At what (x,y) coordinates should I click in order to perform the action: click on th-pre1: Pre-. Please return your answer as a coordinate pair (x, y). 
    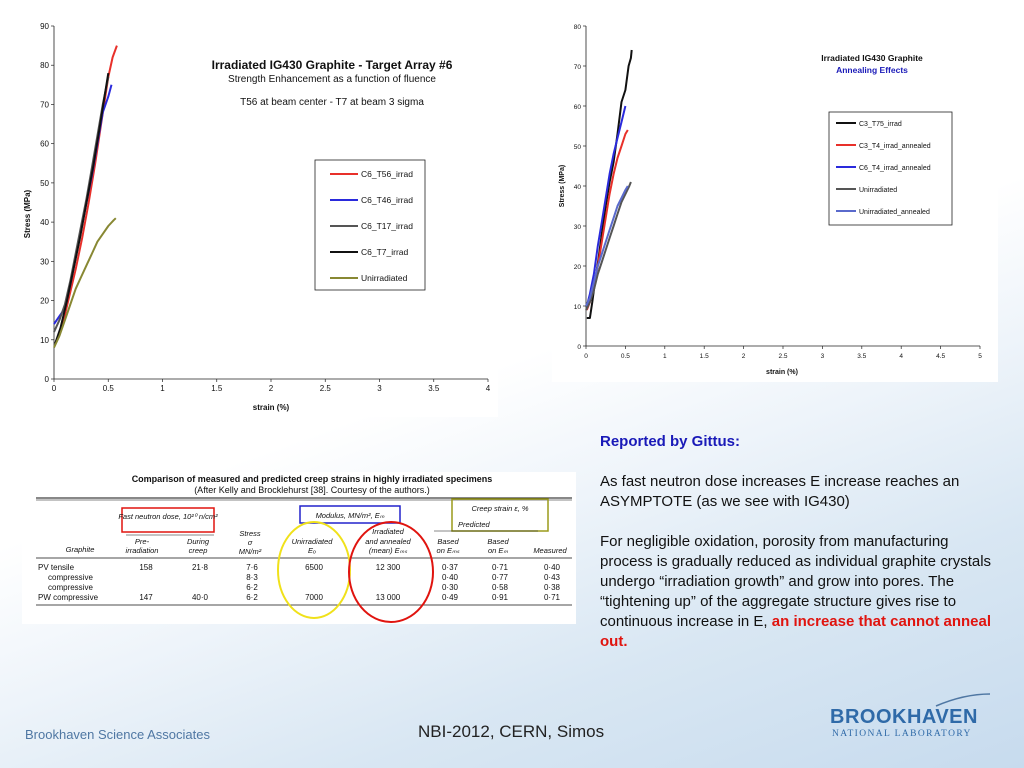
    Looking at the image, I should click on (142, 541).